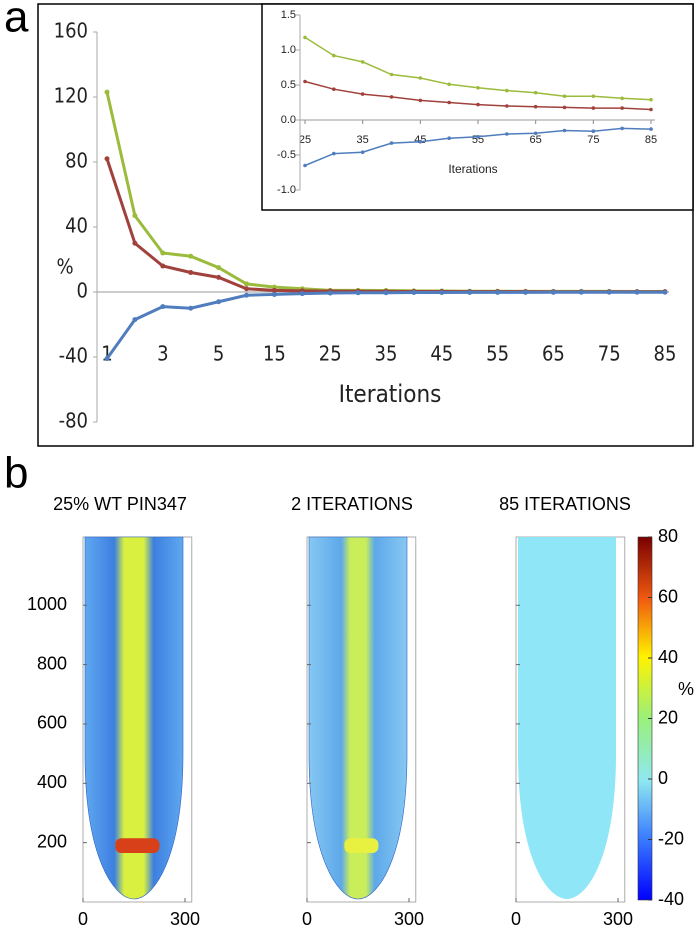  What do you see at coordinates (16, 473) in the screenshot?
I see `panel-label: b` at bounding box center [16, 473].